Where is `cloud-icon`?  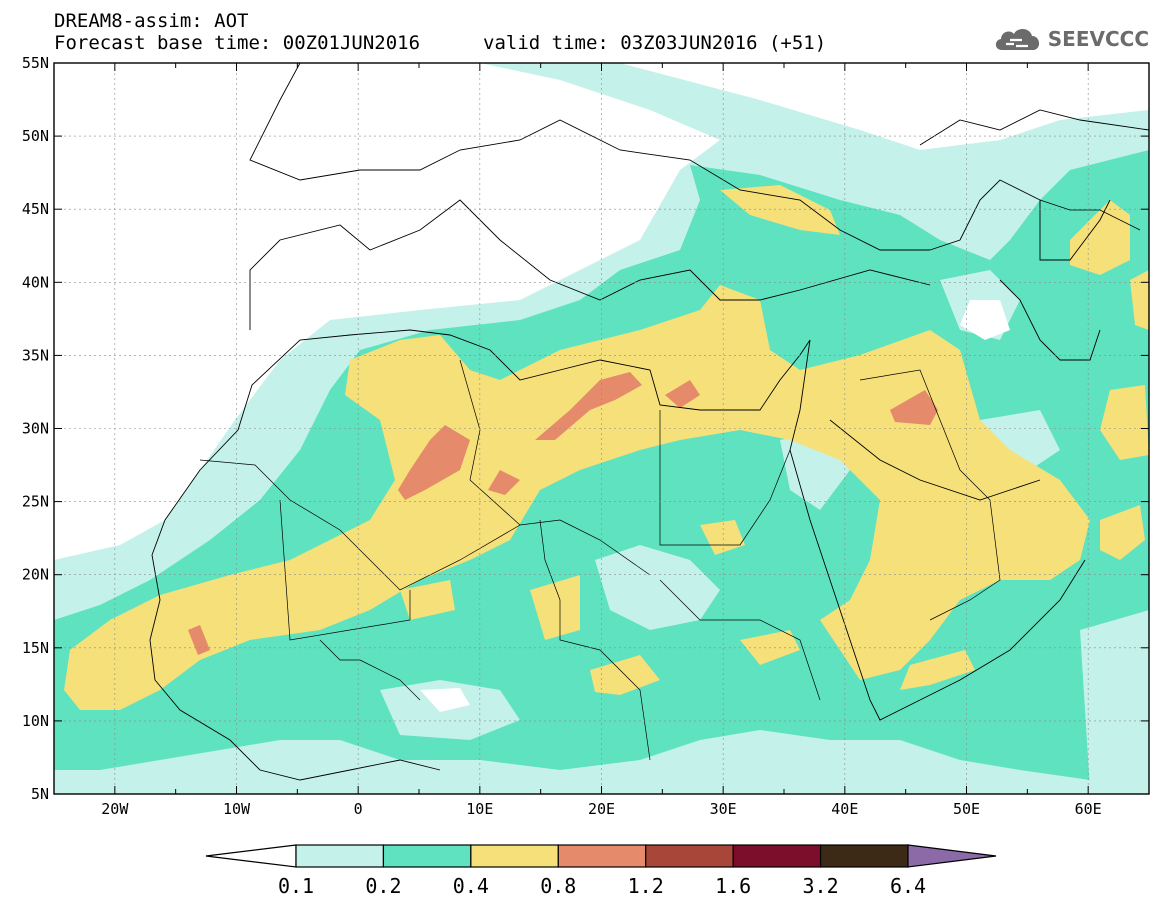 cloud-icon is located at coordinates (1017, 39).